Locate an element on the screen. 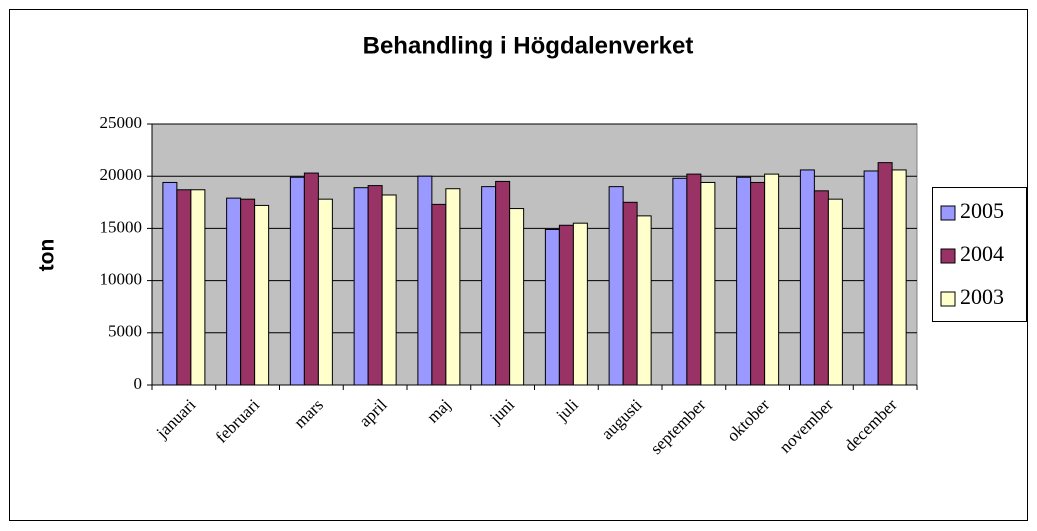 This screenshot has width=1037, height=531. y-tick-label: 20000 is located at coordinates (121, 174).